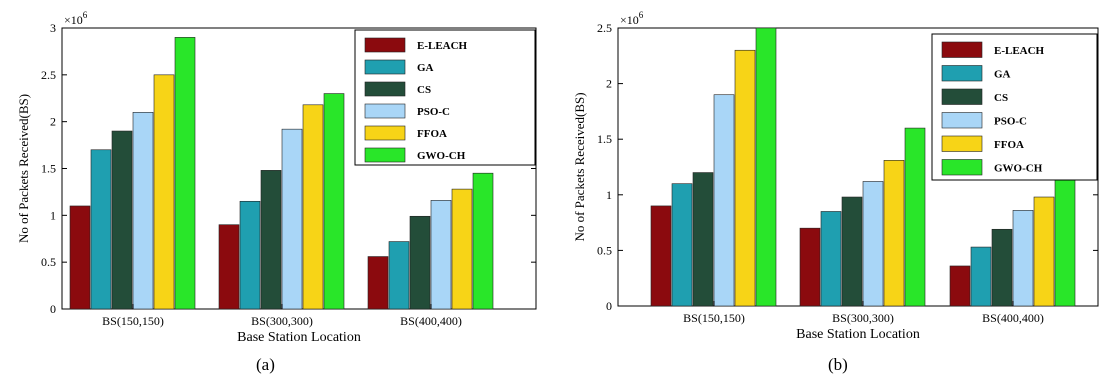  Describe the element at coordinates (1010, 121) in the screenshot. I see `legend-label-pso-c-b: PSO-C` at that location.